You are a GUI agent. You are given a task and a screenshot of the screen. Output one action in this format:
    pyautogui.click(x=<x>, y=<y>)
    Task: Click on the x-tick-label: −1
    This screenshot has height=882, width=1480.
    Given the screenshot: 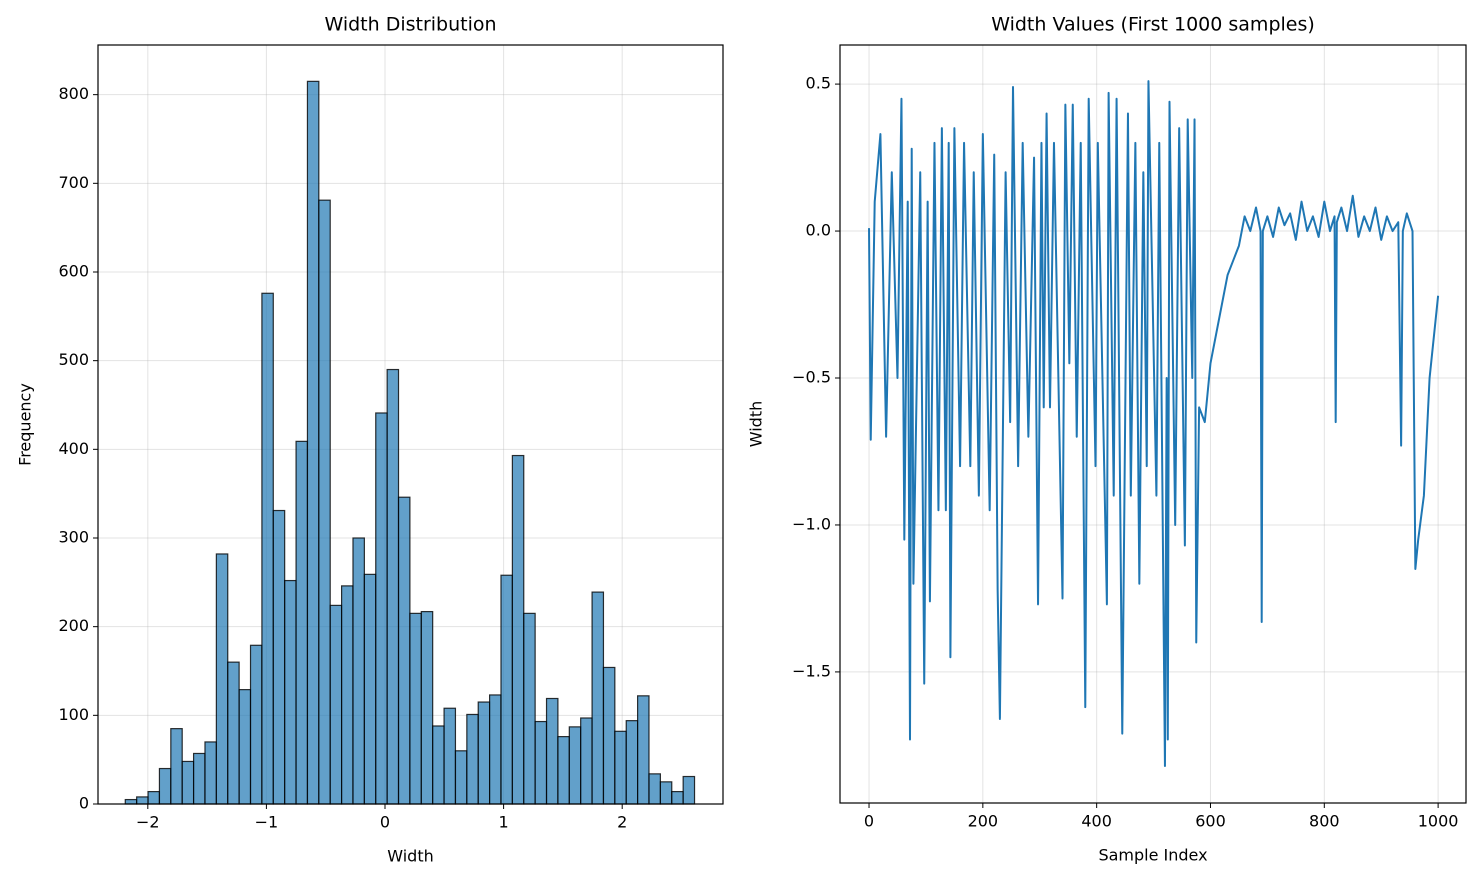 What is the action you would take?
    pyautogui.click(x=267, y=822)
    